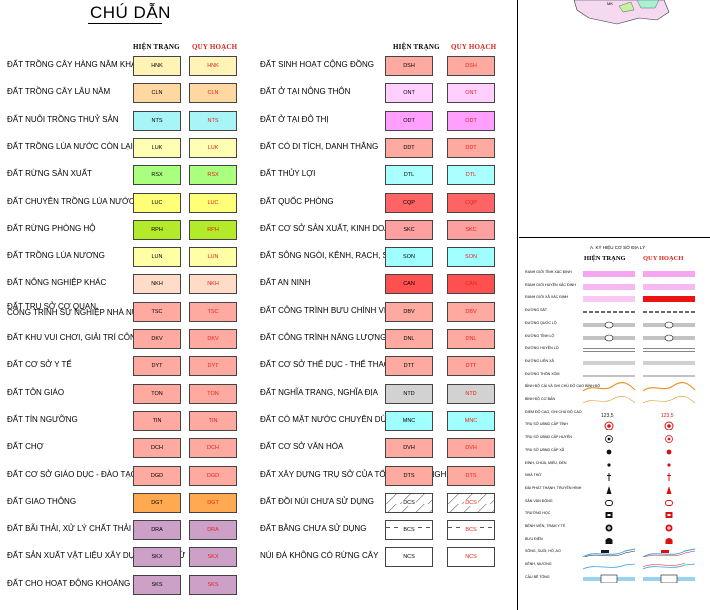 This screenshot has height=610, width=710. I want to click on land-code: DBV, so click(471, 311).